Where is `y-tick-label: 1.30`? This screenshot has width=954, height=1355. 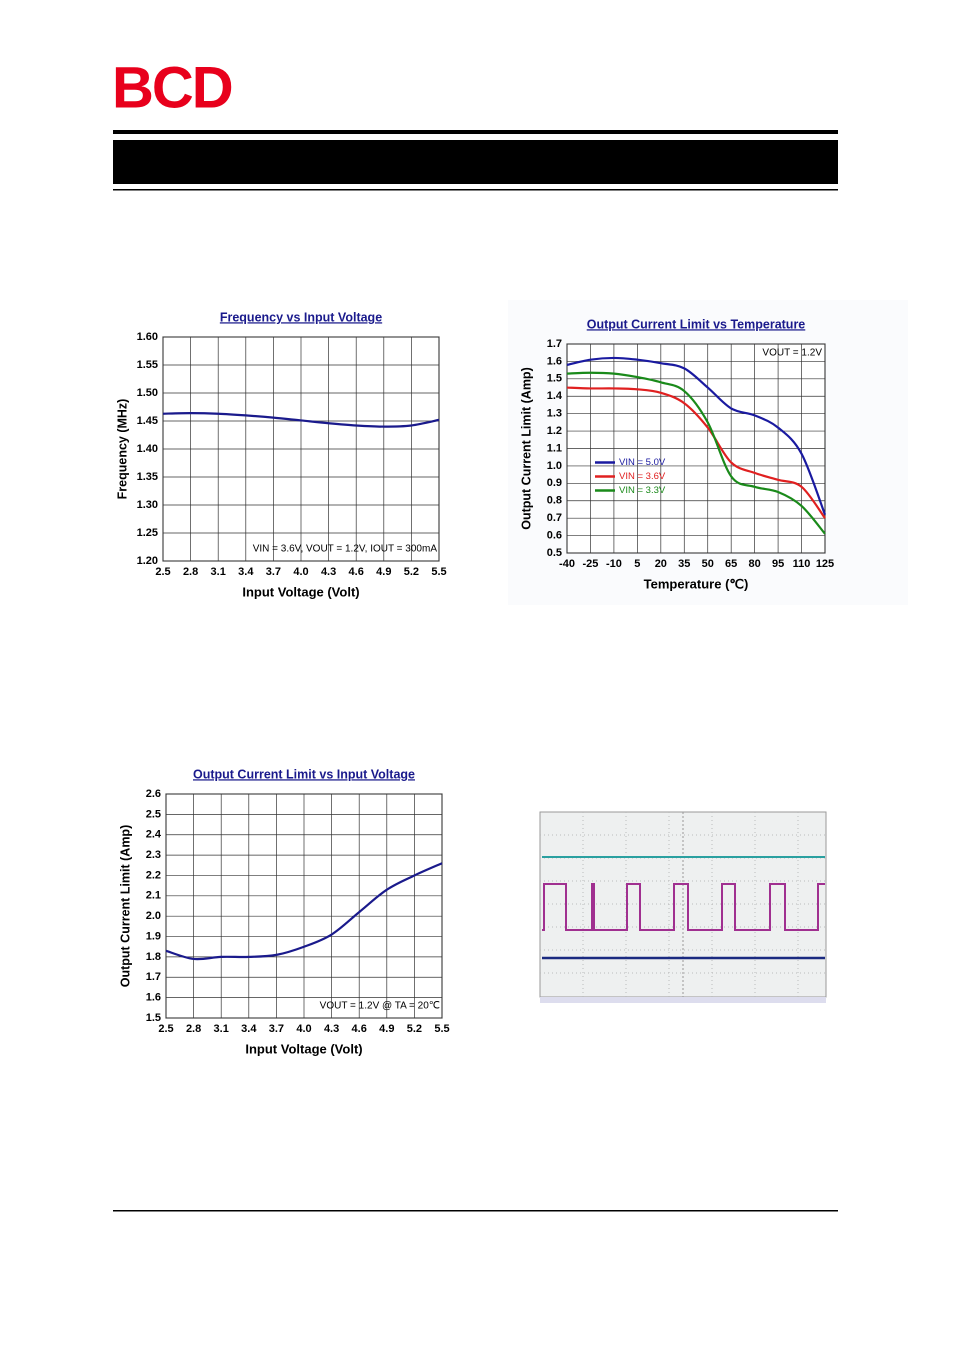 y-tick-label: 1.30 is located at coordinates (147, 505).